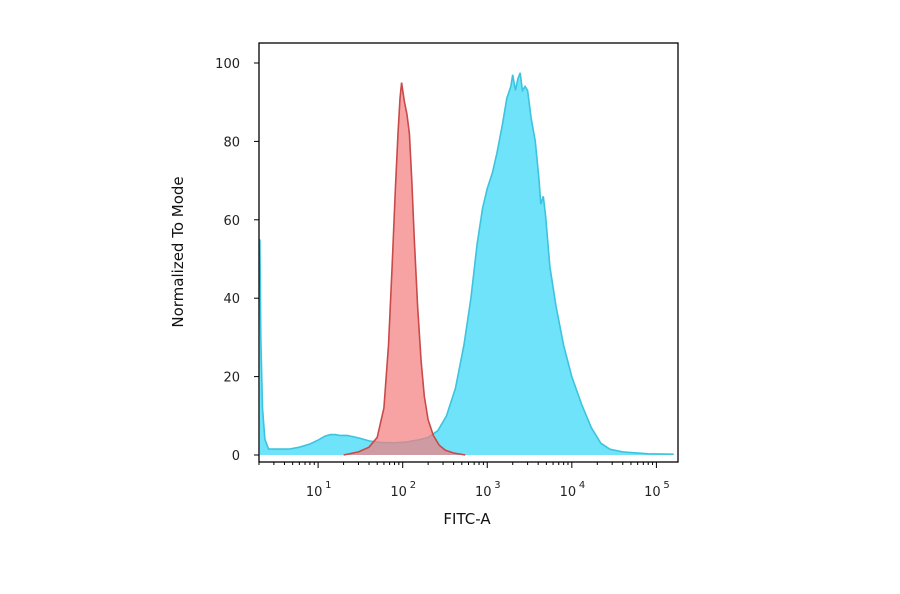 The image size is (900, 594). I want to click on y-tick-label: 60, so click(231, 221).